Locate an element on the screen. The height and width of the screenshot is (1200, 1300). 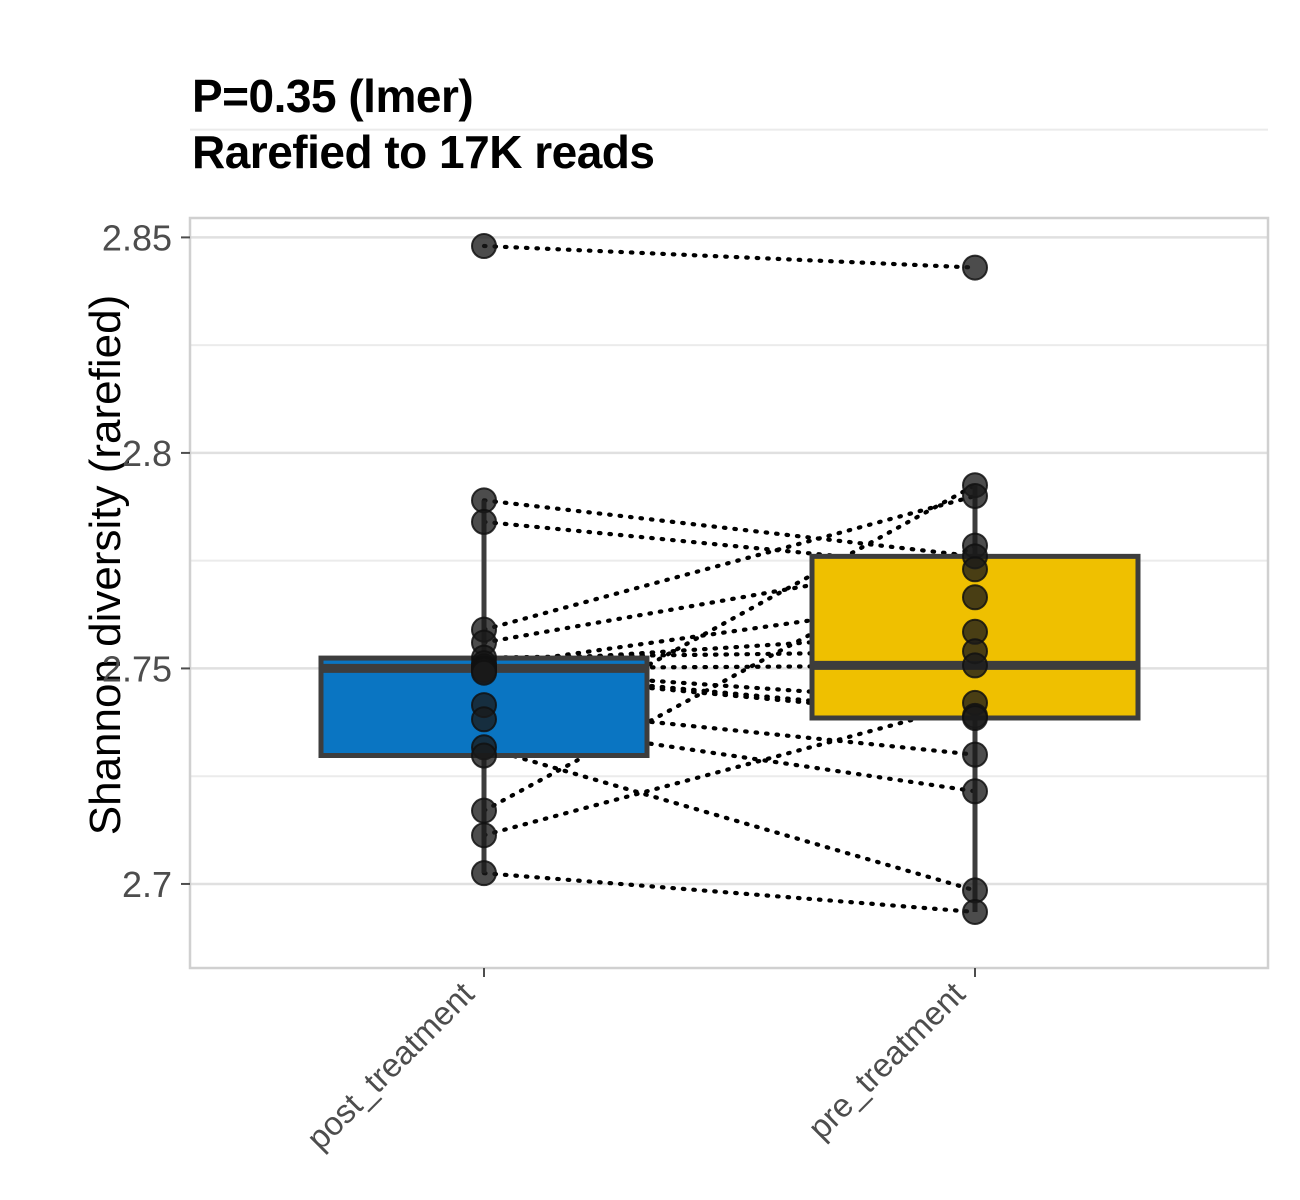
chart-title: P=0.35 (lmer) Rarefied to 17K reads is located at coordinates (423, 124).